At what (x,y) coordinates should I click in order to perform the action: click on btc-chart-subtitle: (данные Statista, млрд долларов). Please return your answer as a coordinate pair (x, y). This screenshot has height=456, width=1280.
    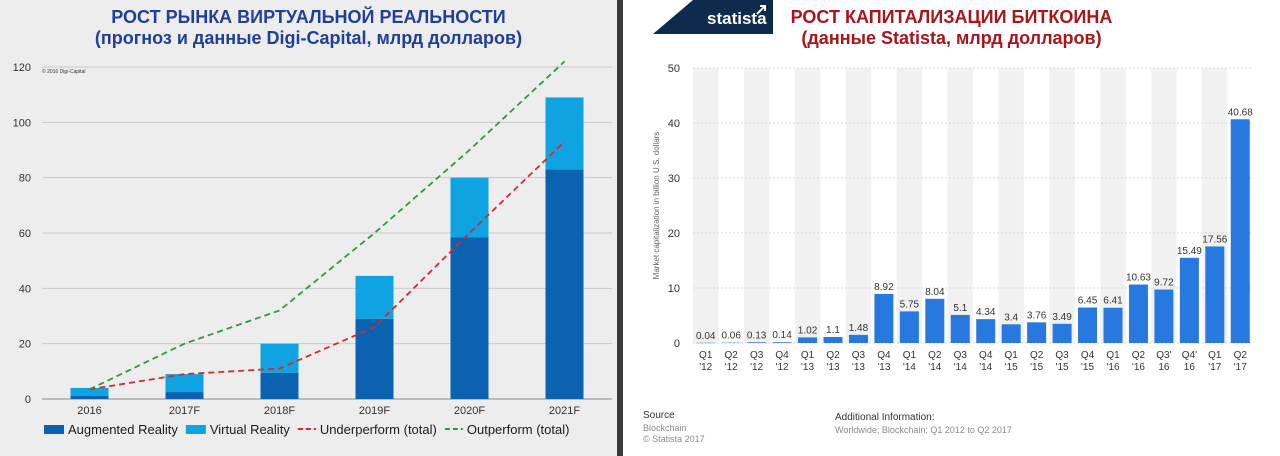
    Looking at the image, I should click on (951, 38).